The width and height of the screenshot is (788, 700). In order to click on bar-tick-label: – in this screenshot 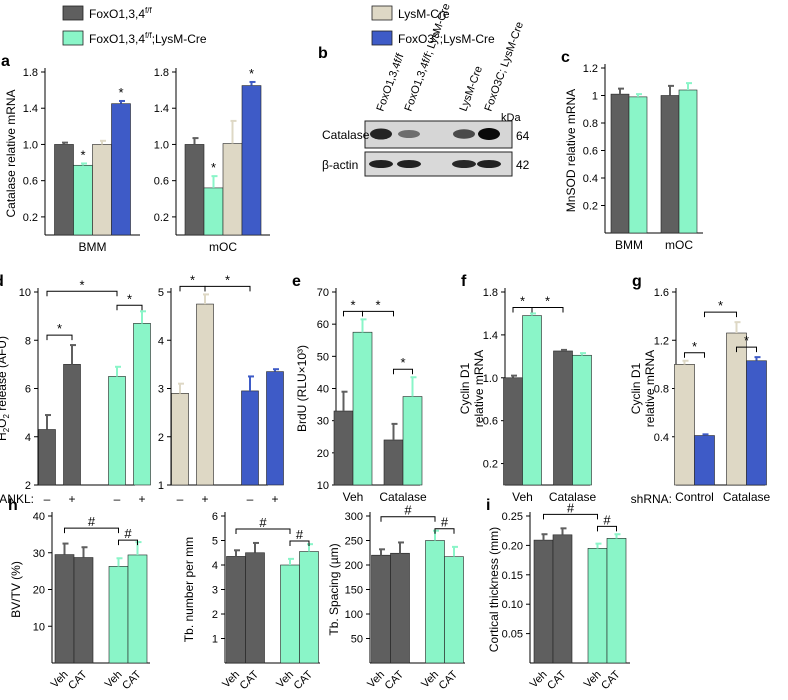, I will do `click(250, 499)`.